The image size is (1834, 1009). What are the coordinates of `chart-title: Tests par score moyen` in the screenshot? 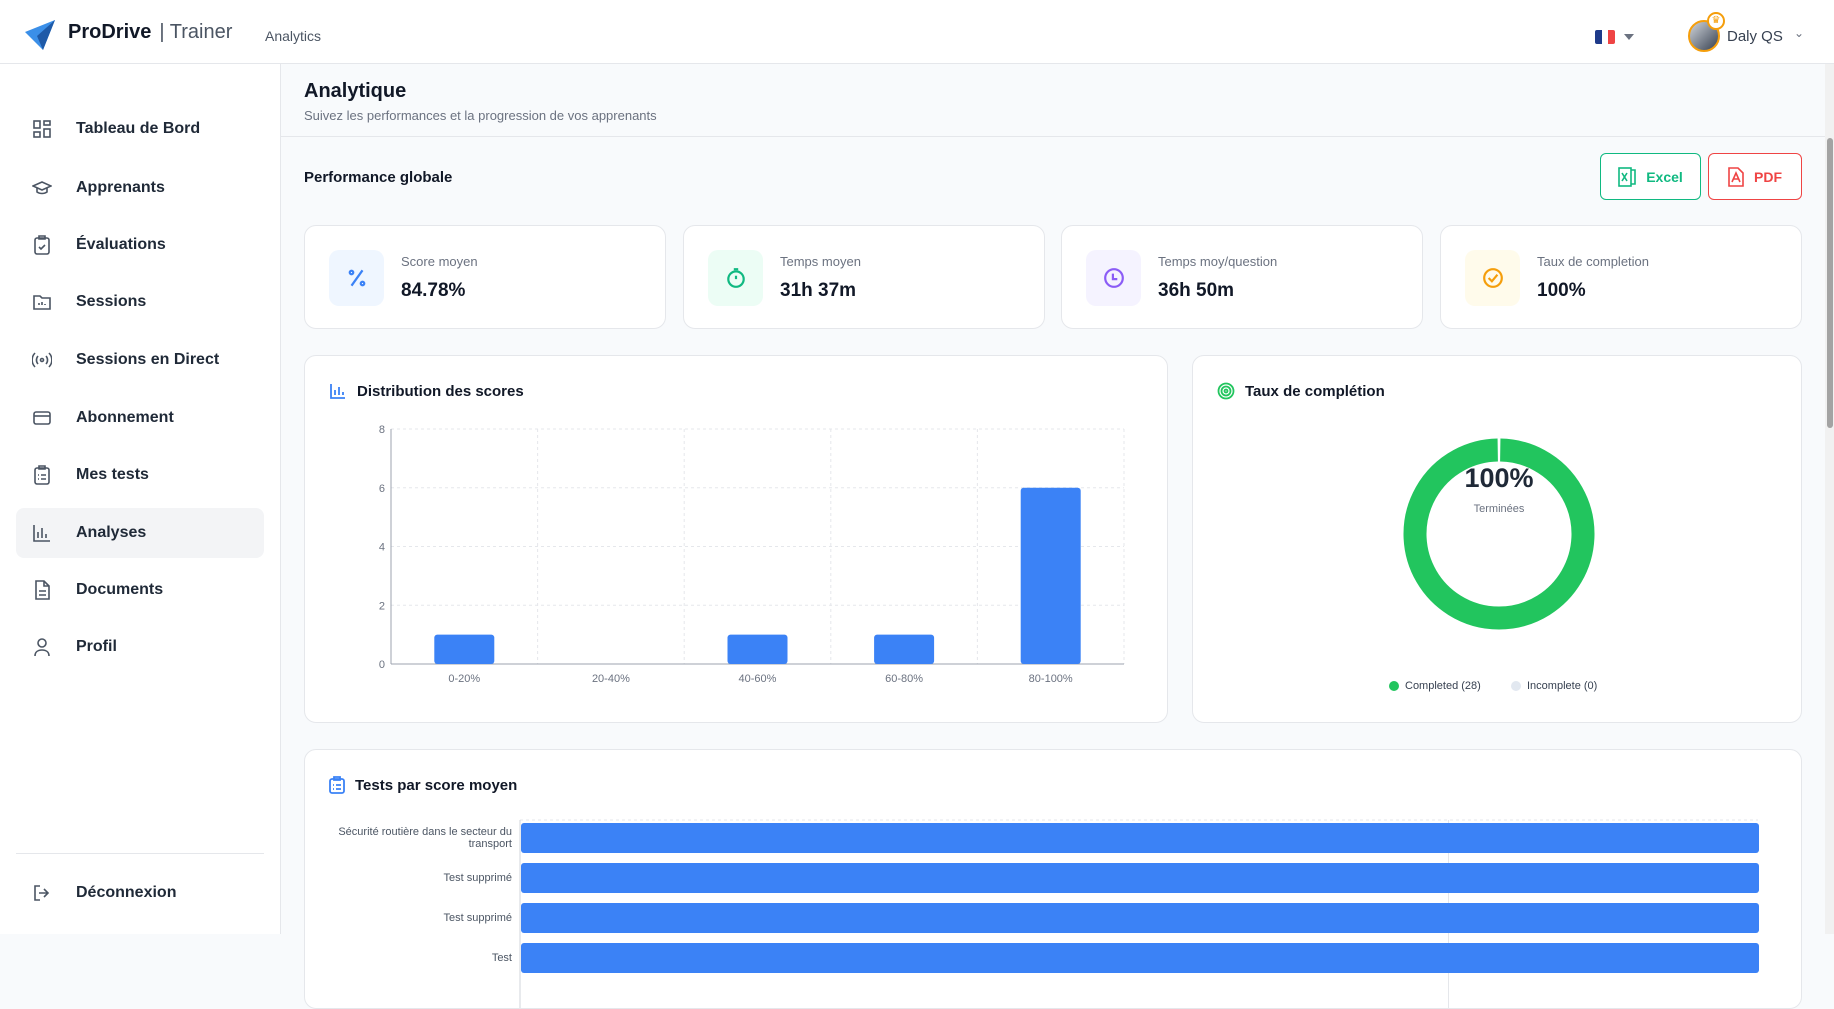 It's located at (436, 785).